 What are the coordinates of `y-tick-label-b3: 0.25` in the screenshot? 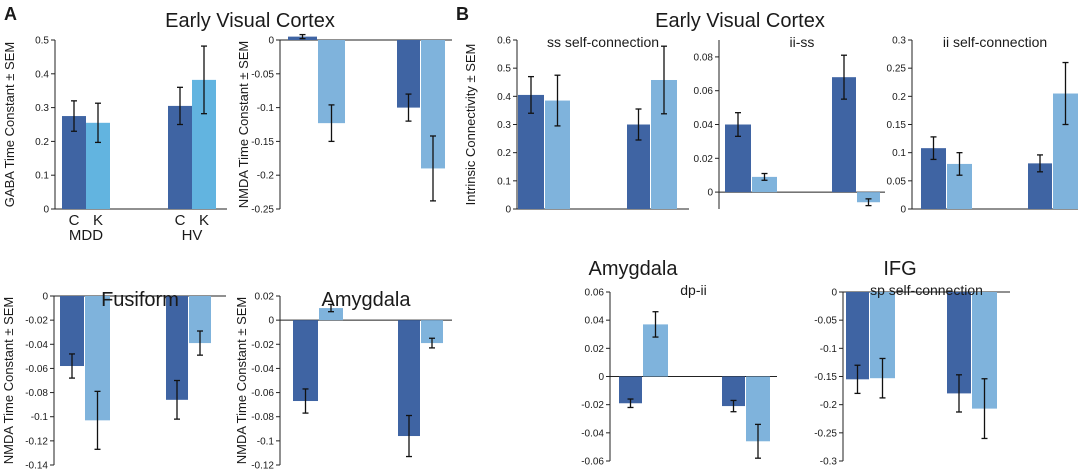 It's located at (897, 69).